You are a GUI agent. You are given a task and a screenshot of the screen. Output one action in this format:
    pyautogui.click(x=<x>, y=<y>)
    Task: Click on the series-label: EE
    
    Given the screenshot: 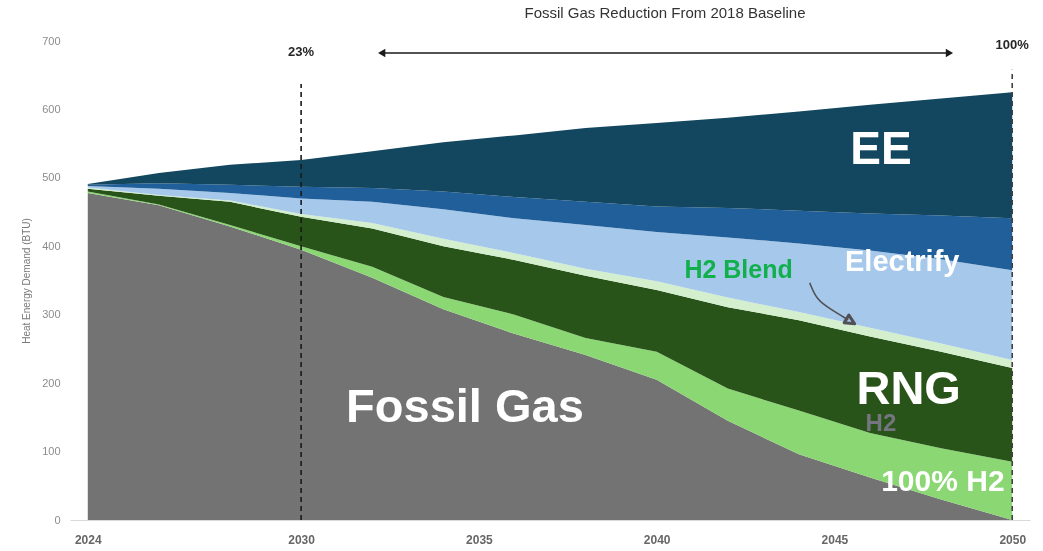 What is the action you would take?
    pyautogui.click(x=881, y=147)
    